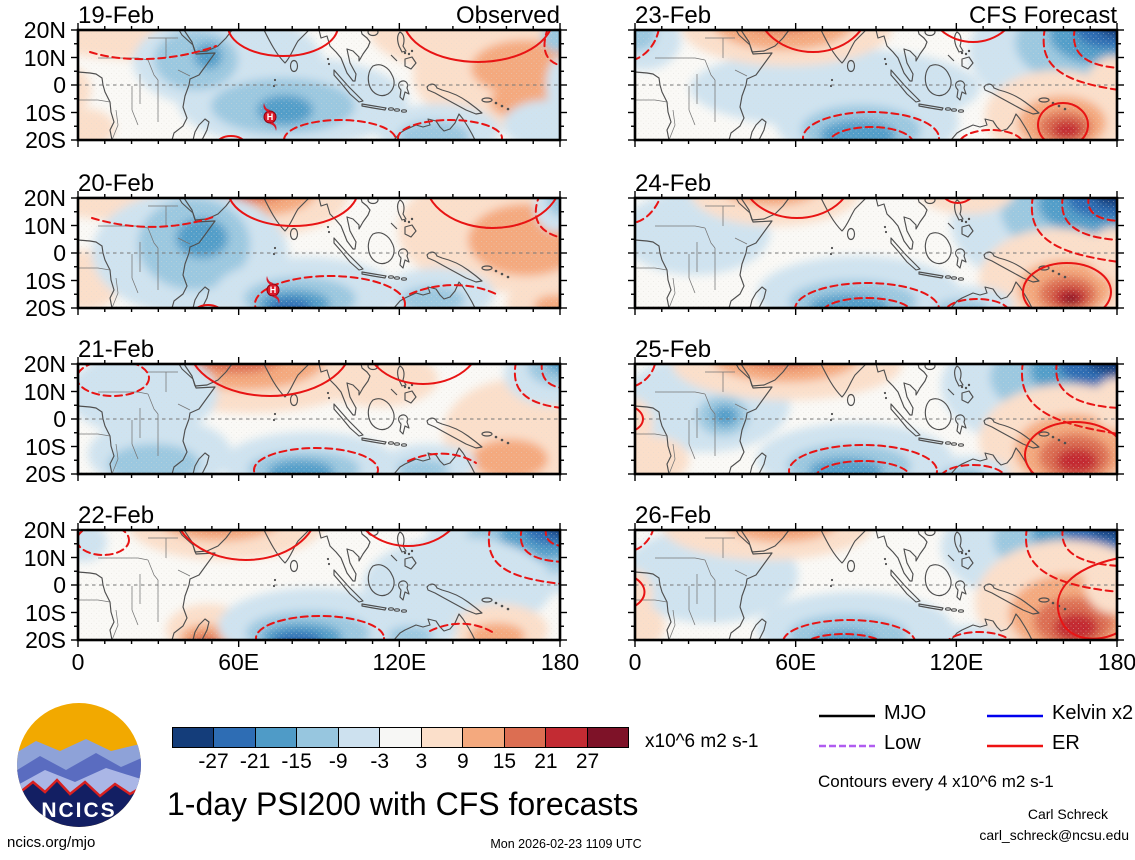 This screenshot has width=1135, height=860. I want to click on column-header-cfs-forecast: CFS Forecast, so click(1042, 15).